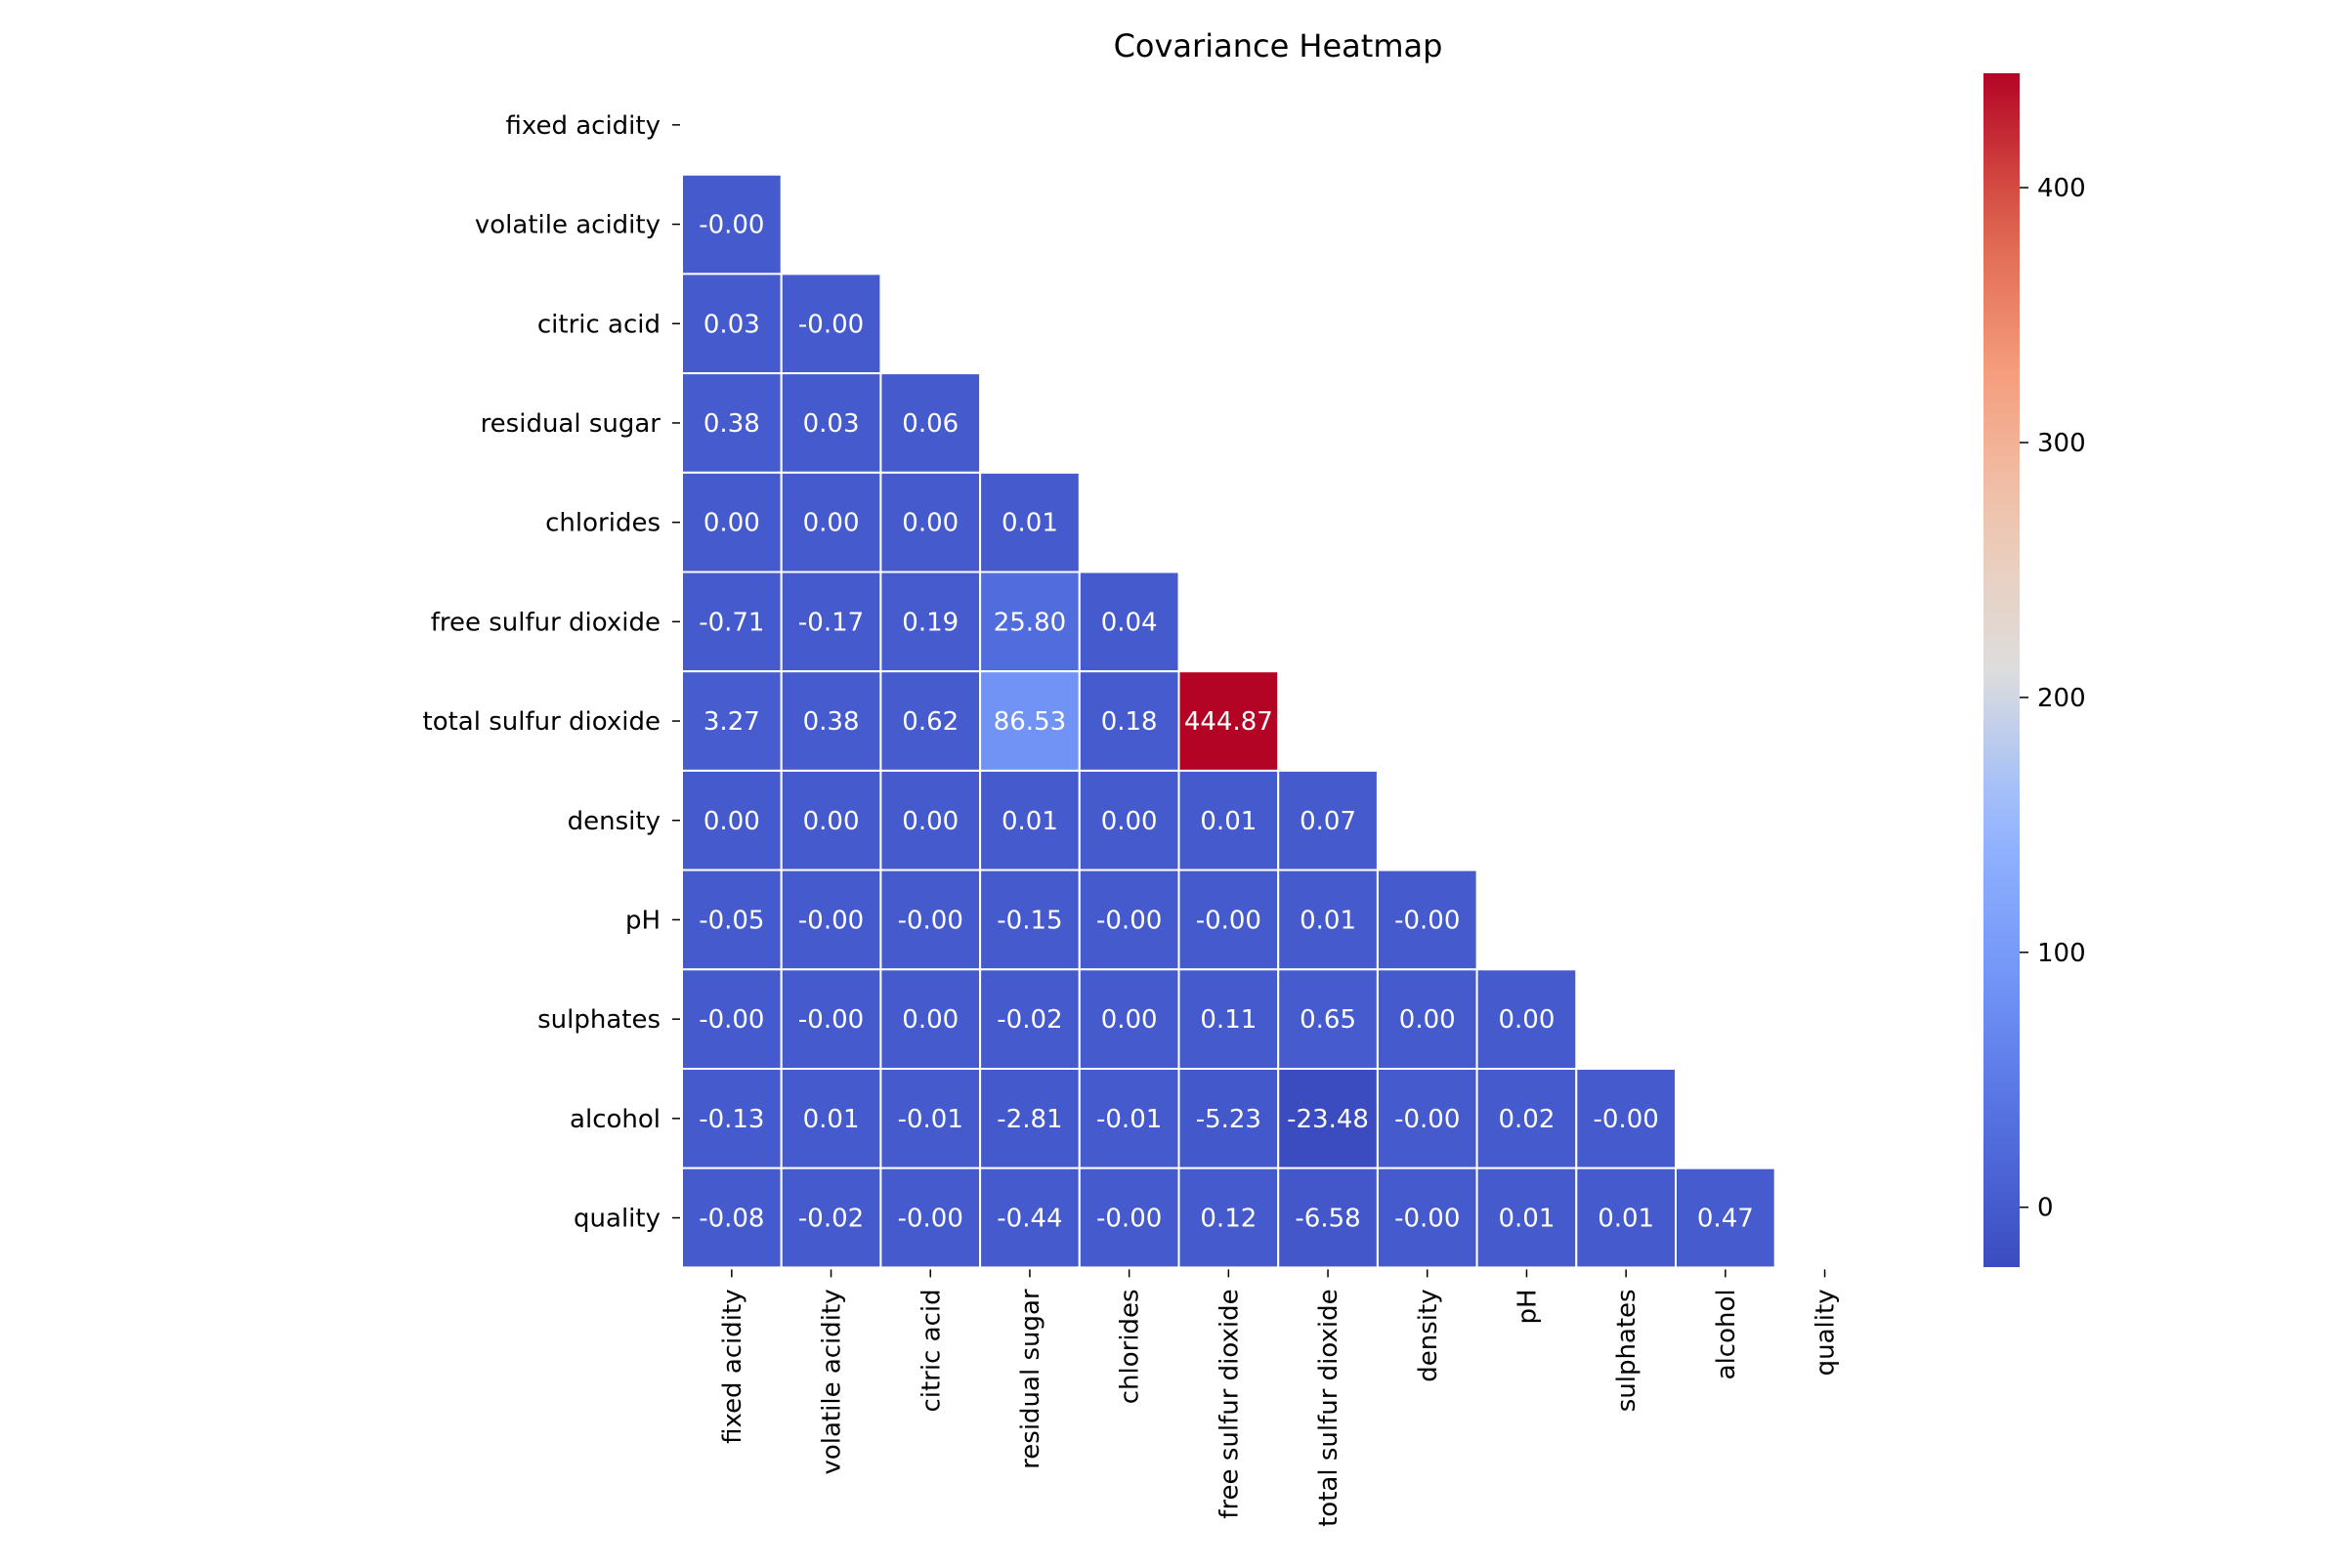 This screenshot has width=2345, height=1568. I want to click on colorbar-ticks: 0 100 200 300 400, so click(2053, 698).